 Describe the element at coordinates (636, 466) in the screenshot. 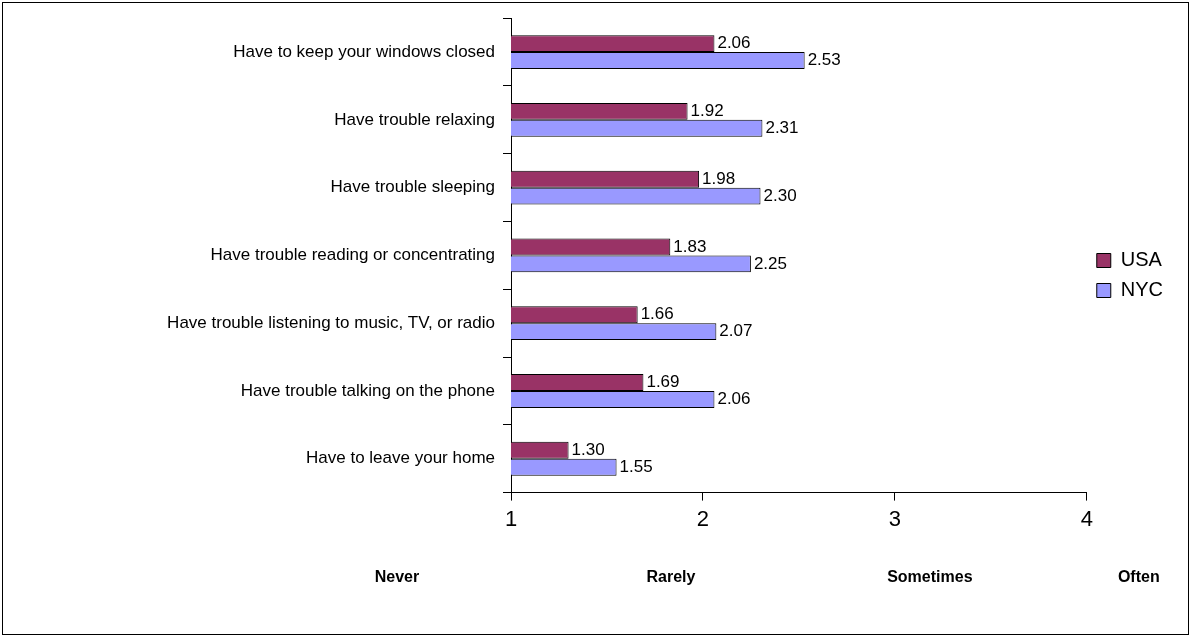

I see `data-label: 1.55` at that location.